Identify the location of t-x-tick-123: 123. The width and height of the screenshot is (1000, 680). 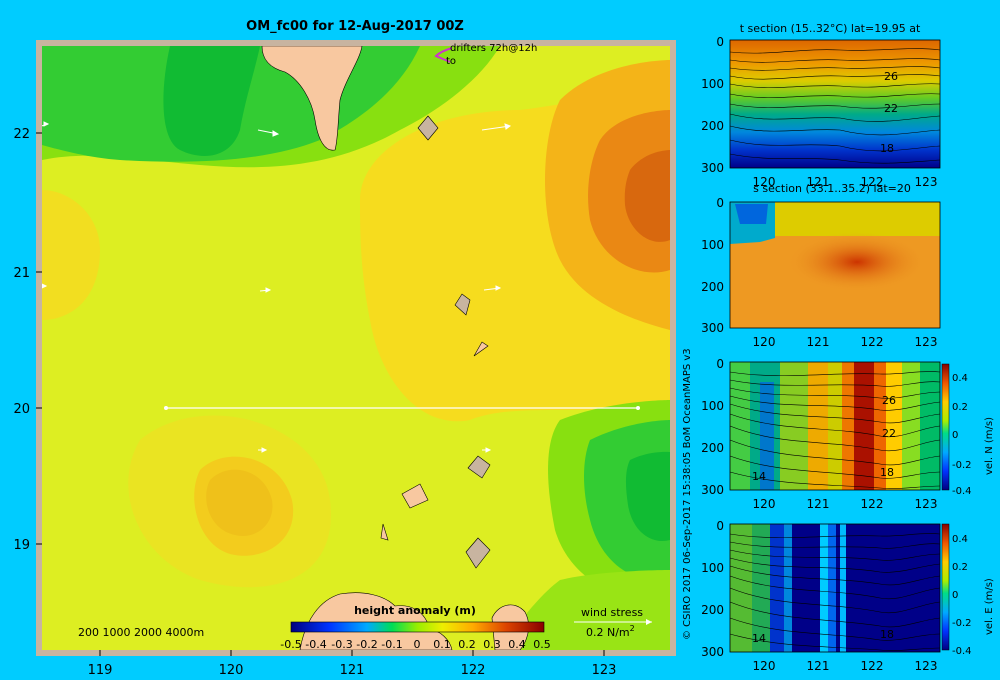
(926, 182).